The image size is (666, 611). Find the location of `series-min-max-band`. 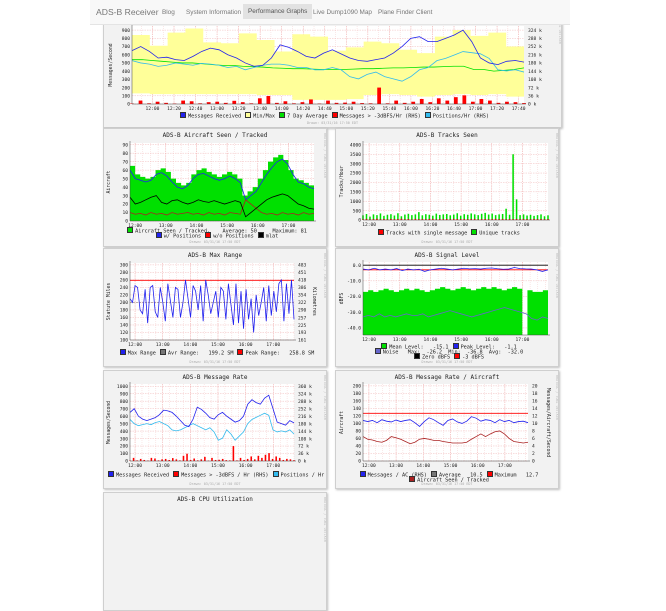

series-min-max-band is located at coordinates (328, 63).